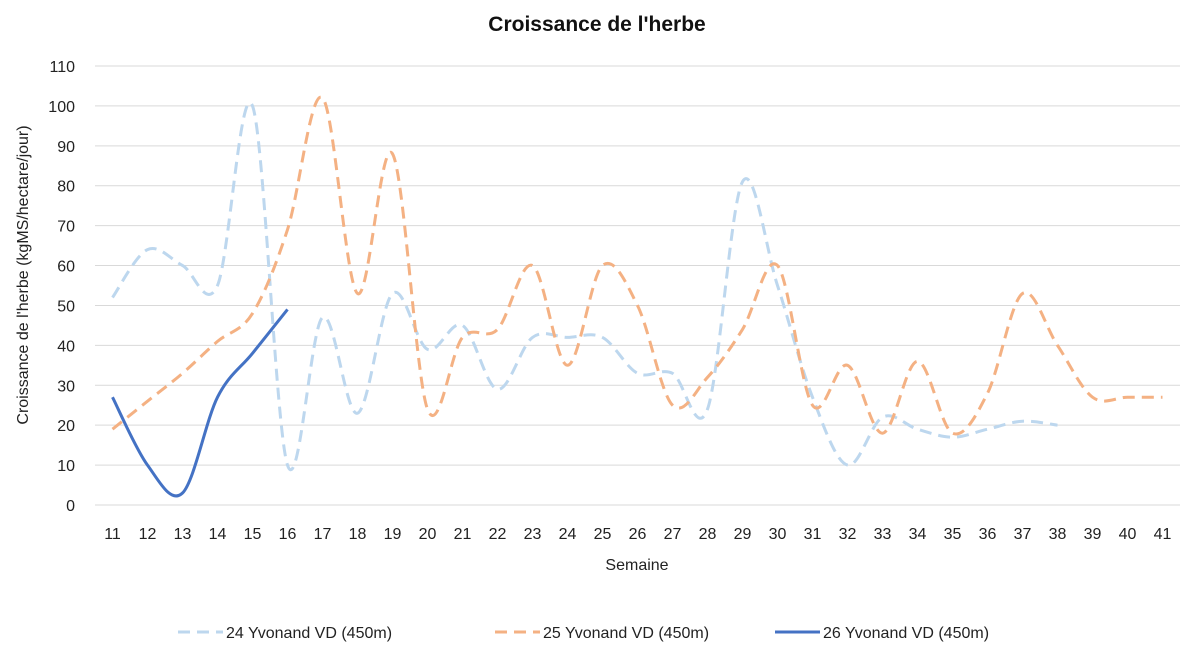 The height and width of the screenshot is (651, 1200). I want to click on x-tick-label: 37, so click(1023, 534).